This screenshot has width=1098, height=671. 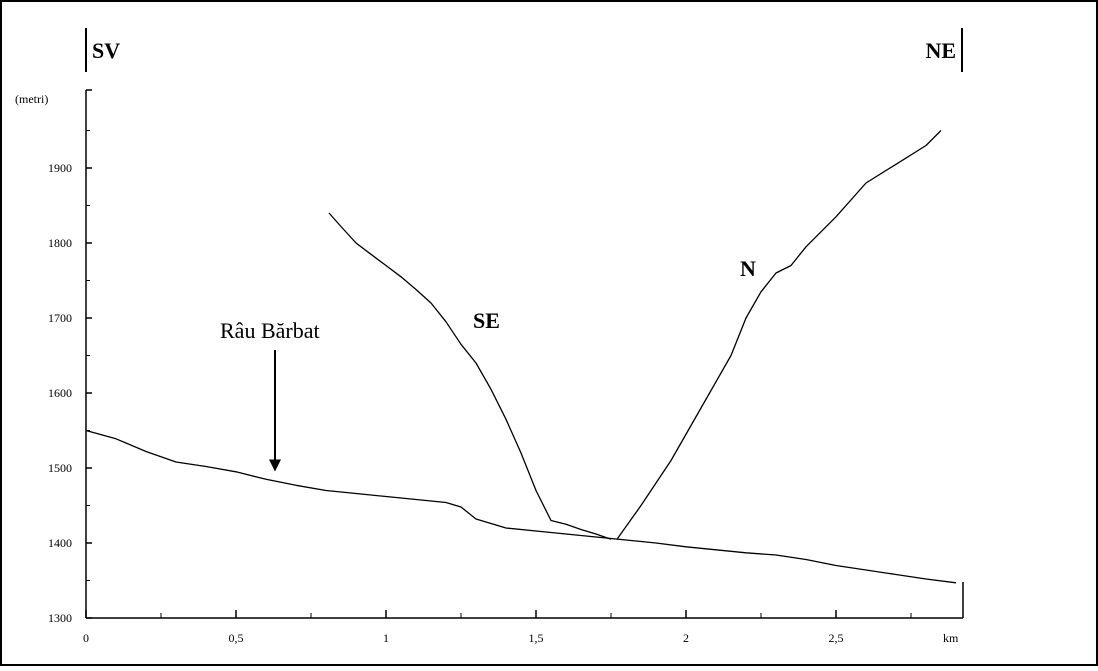 What do you see at coordinates (470, 376) in the screenshot?
I see `series-line-se-slope` at bounding box center [470, 376].